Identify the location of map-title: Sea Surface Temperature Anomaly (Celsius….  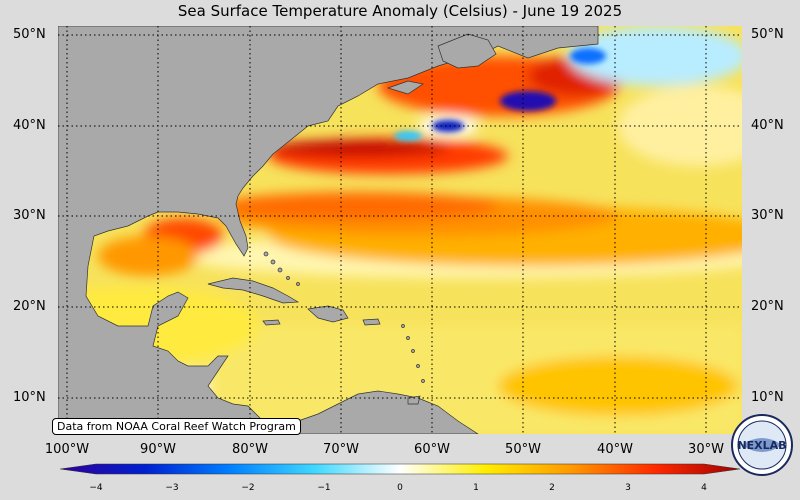
(400, 11).